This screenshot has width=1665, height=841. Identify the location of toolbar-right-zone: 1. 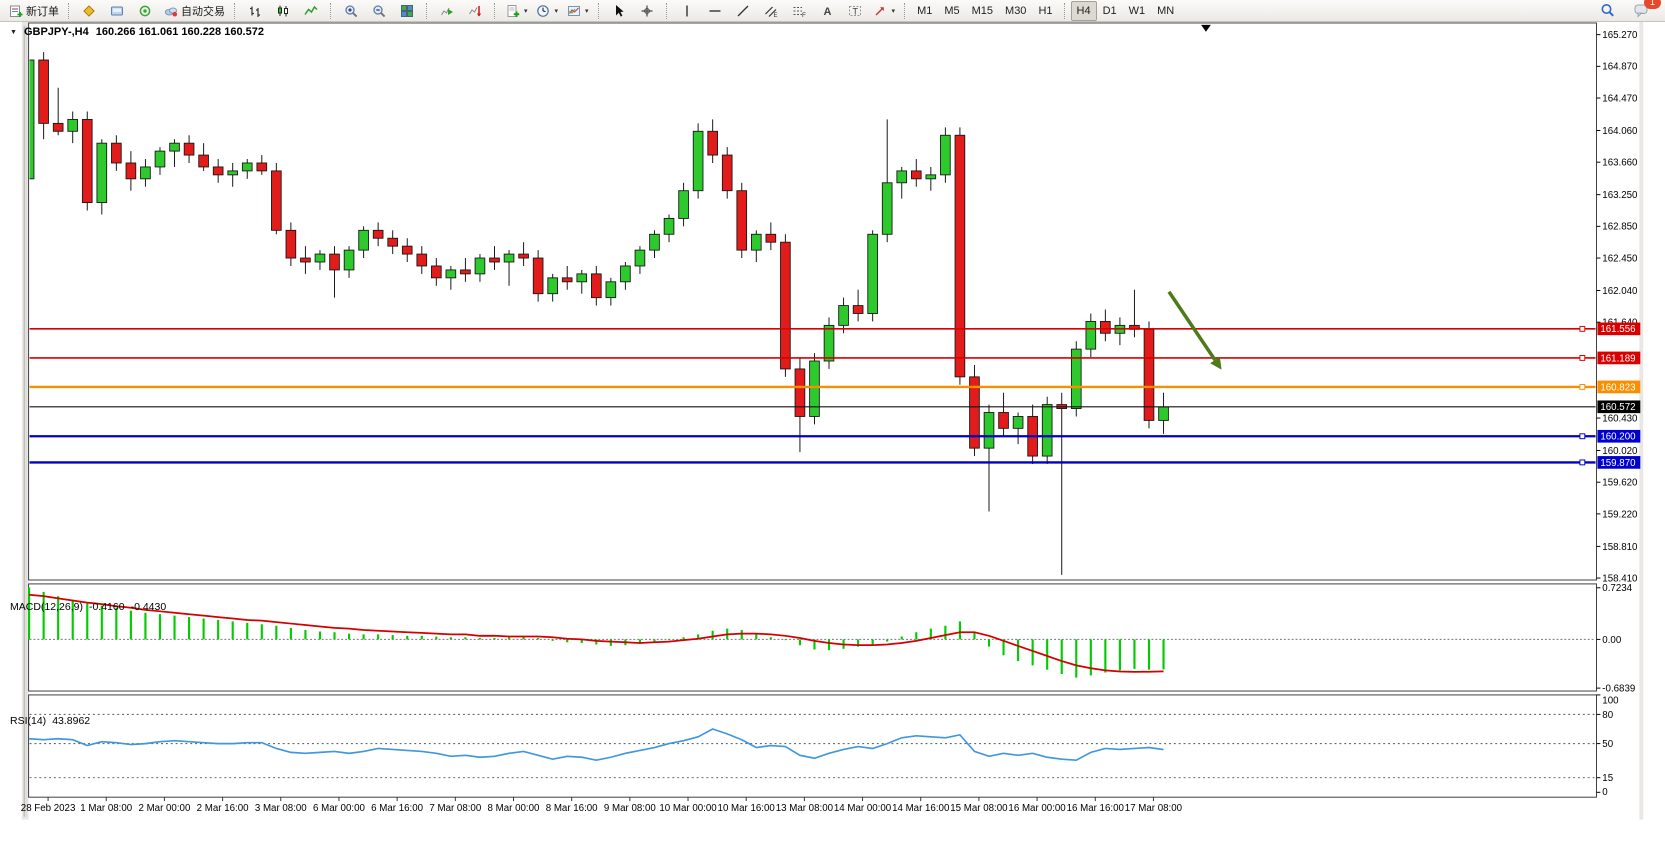
(1627, 11).